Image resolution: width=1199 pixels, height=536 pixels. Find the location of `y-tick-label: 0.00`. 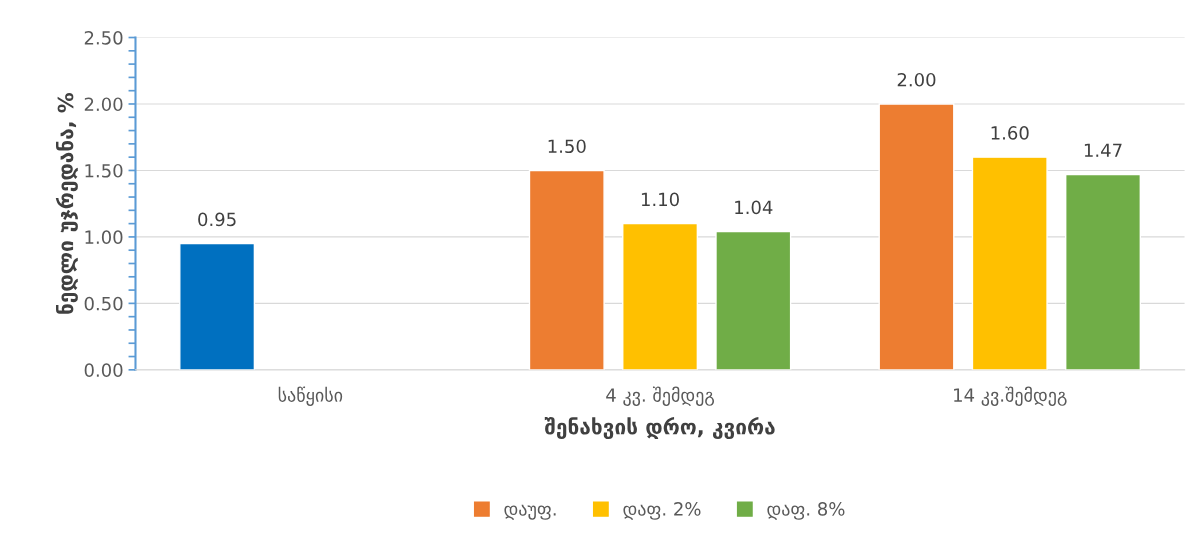

y-tick-label: 0.00 is located at coordinates (103, 370).